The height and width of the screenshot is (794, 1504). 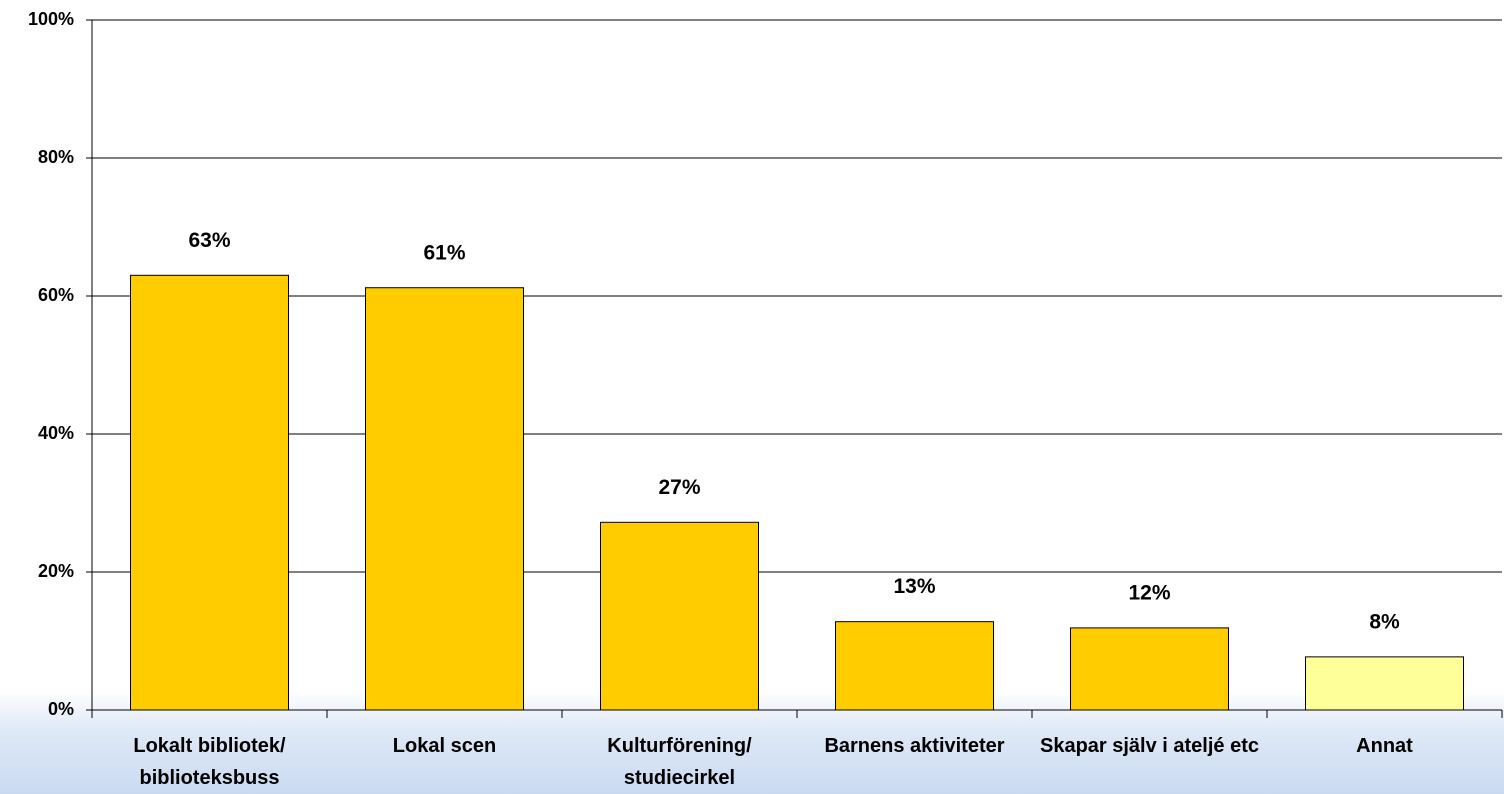 What do you see at coordinates (679, 762) in the screenshot?
I see `x-tick-label: Kulturförening/ studiecirkel` at bounding box center [679, 762].